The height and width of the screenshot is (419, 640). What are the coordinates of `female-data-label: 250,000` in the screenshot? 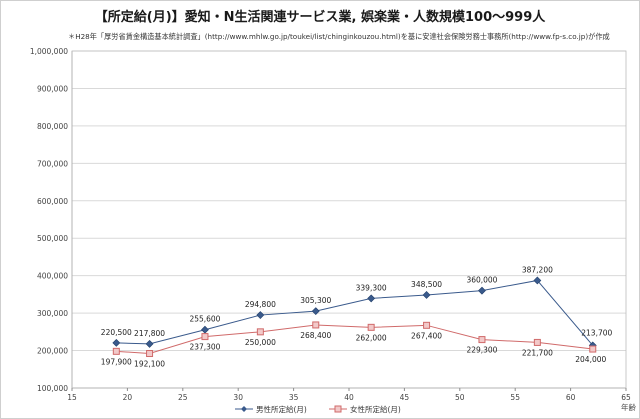 It's located at (260, 342).